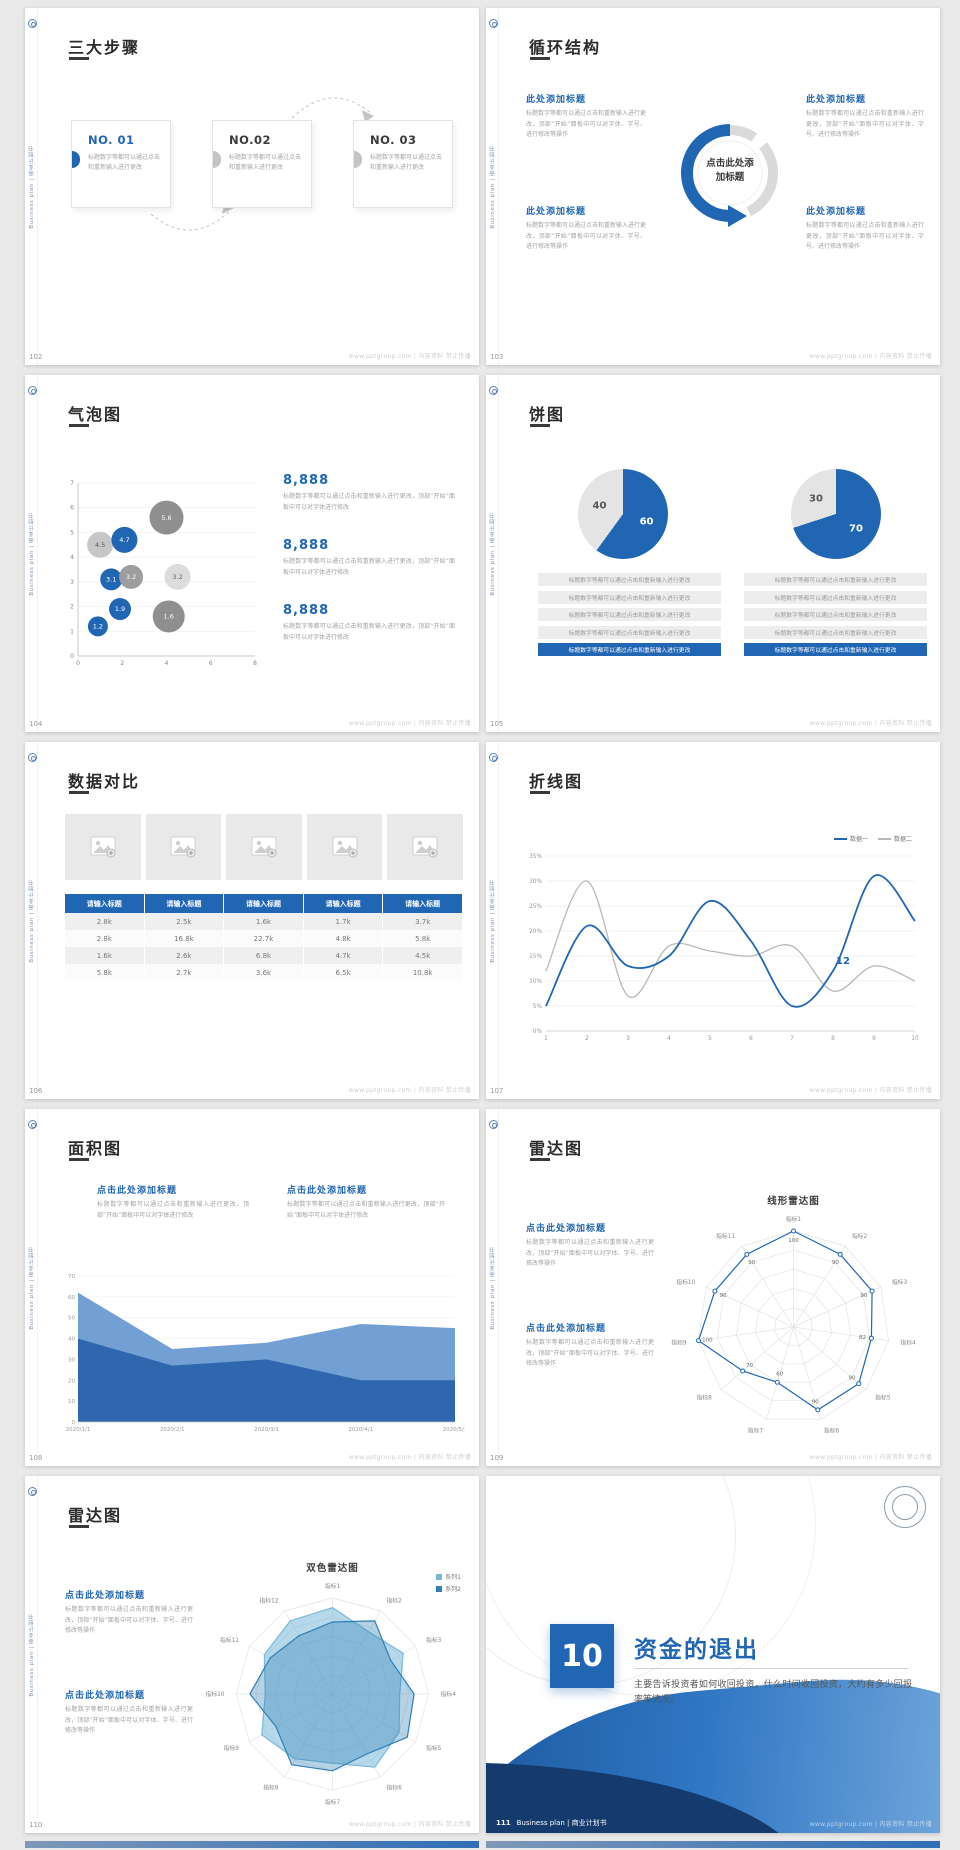 This screenshot has width=960, height=1850. Describe the element at coordinates (862, 1338) in the screenshot. I see `svg-text: 82` at that location.